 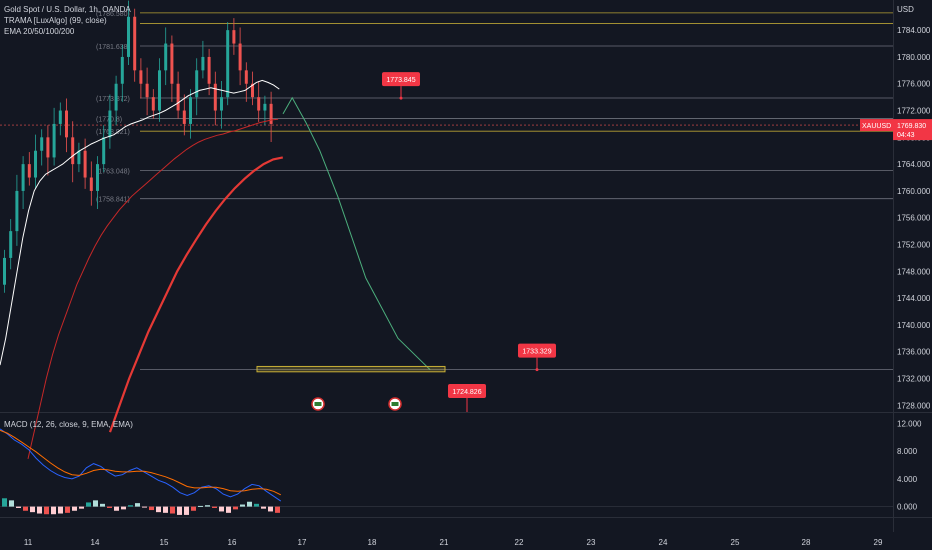 What do you see at coordinates (914, 218) in the screenshot?
I see `price-tick: 1756.000` at bounding box center [914, 218].